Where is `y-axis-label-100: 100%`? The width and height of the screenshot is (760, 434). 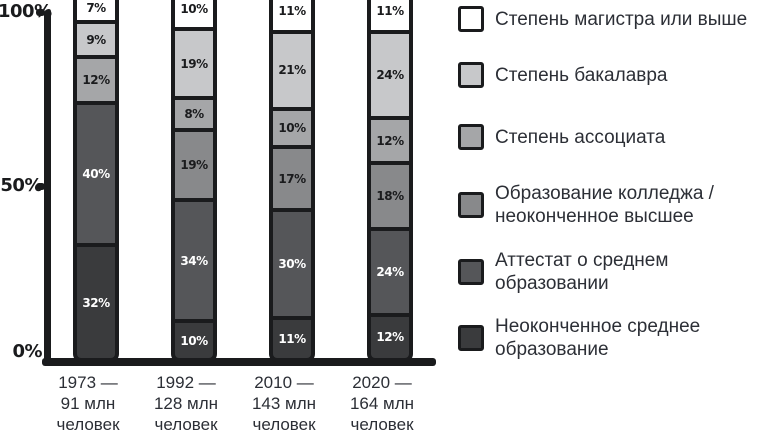 y-axis-label-100: 100% is located at coordinates (26, 11).